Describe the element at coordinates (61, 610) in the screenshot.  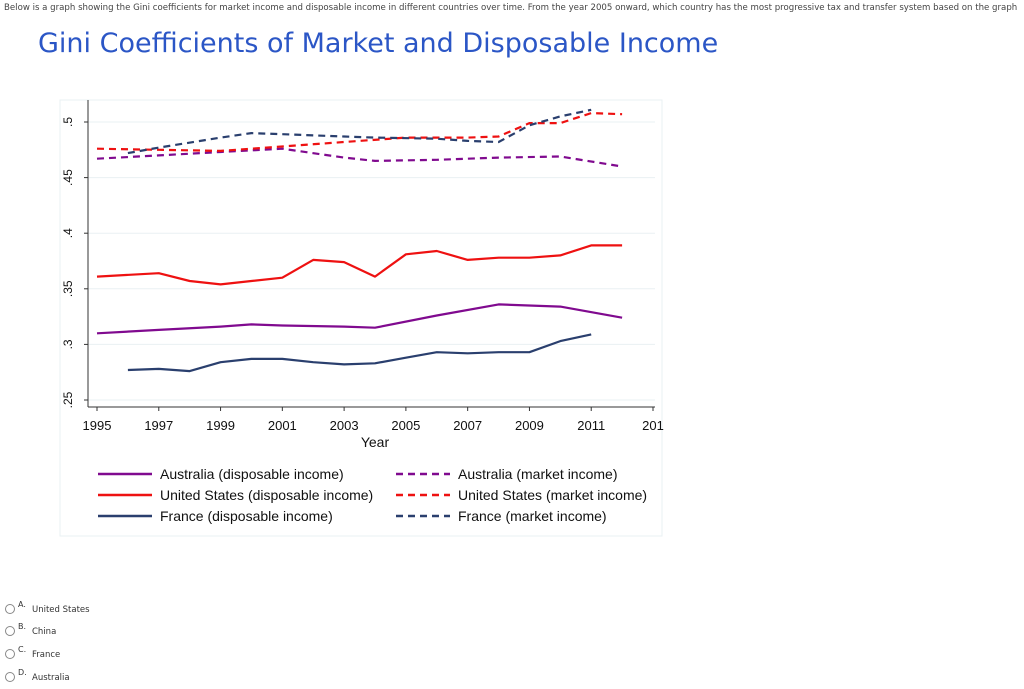
I see `option-a-label: United States` at that location.